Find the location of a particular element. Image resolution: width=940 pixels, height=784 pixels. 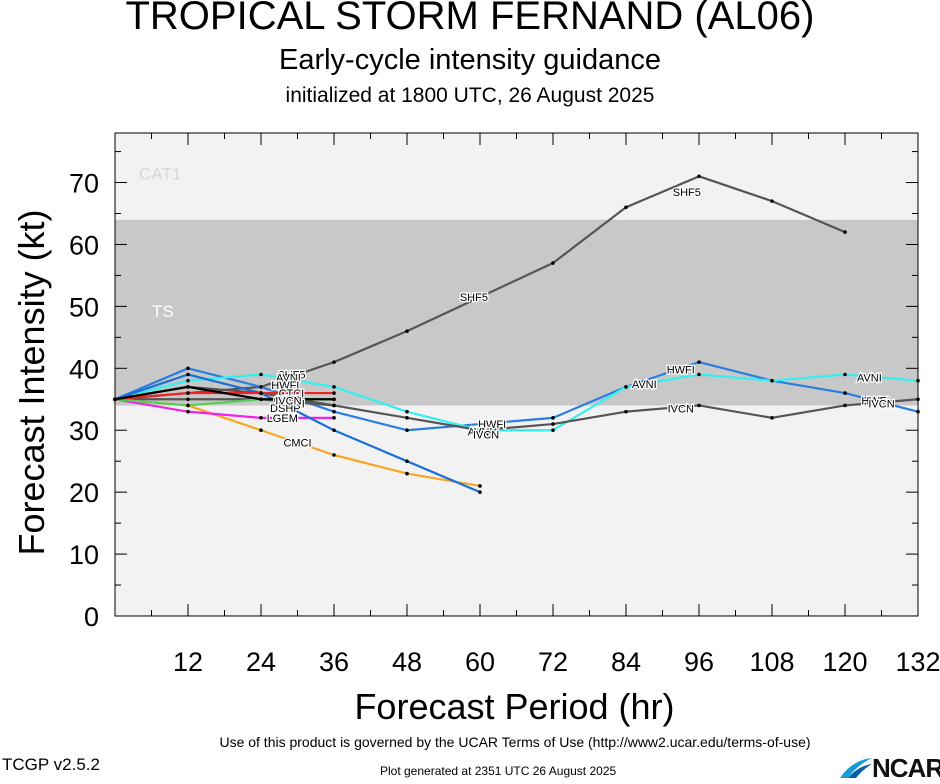

series-label-ofcl: OFCL is located at coordinates (288, 400).